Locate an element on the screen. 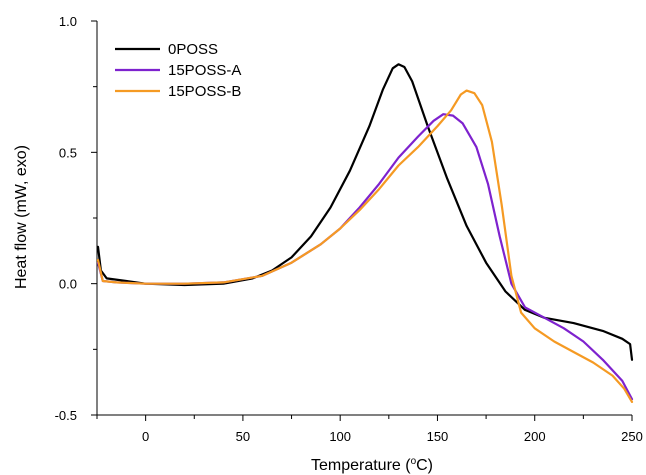  x-tick-label: 50 is located at coordinates (243, 436).